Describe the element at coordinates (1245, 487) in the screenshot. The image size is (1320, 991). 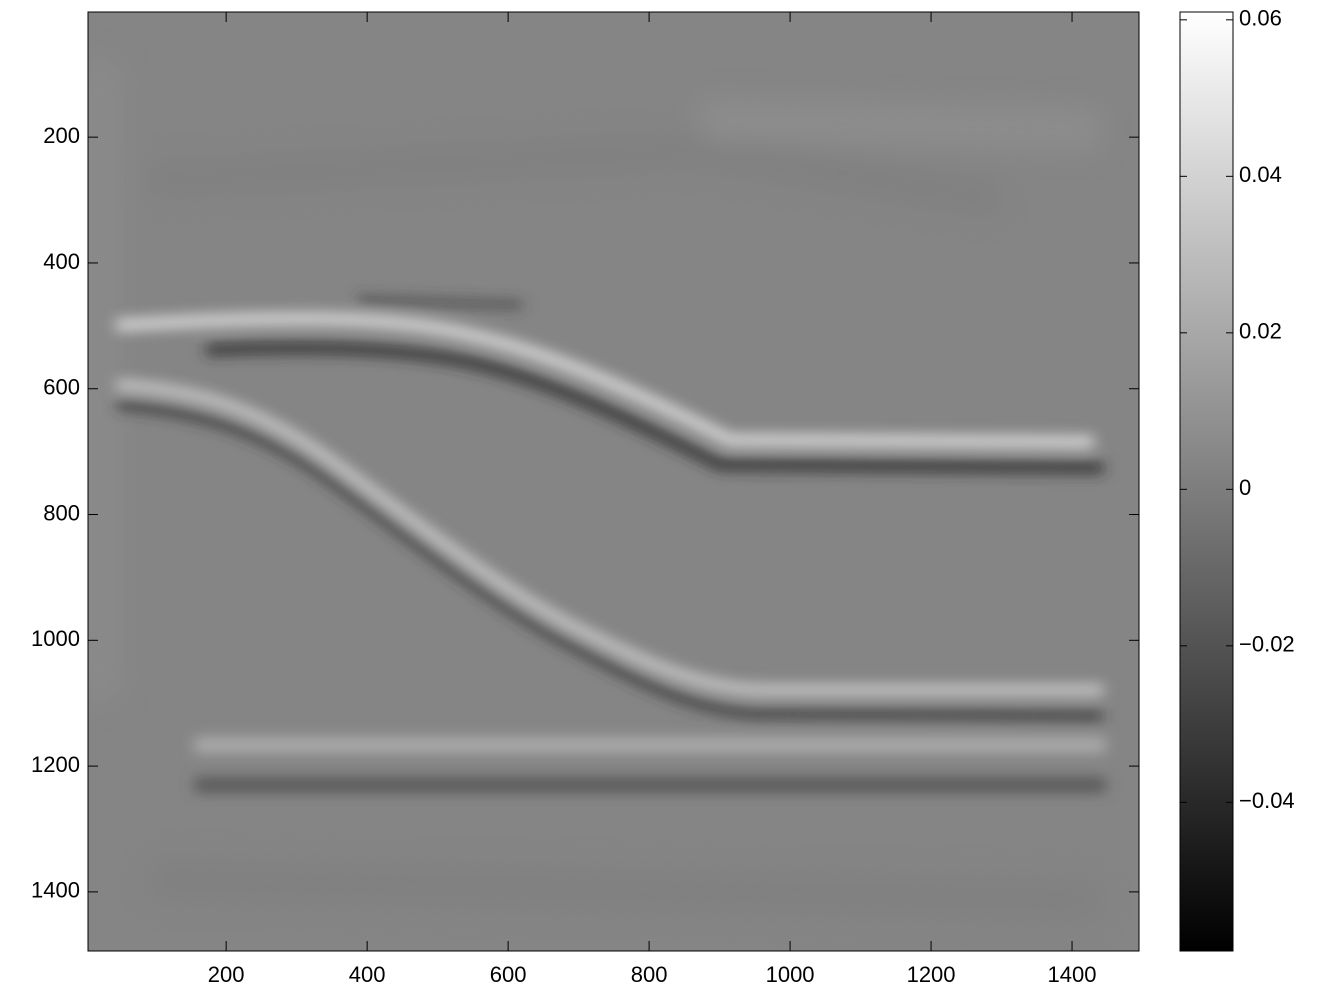
I see `colorbar-tick-label: 0` at that location.